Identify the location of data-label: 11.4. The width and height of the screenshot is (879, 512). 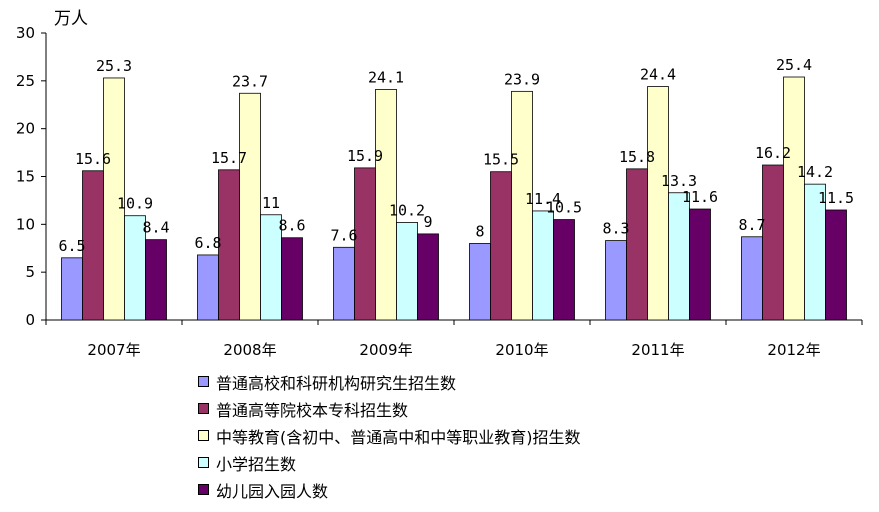
(543, 199).